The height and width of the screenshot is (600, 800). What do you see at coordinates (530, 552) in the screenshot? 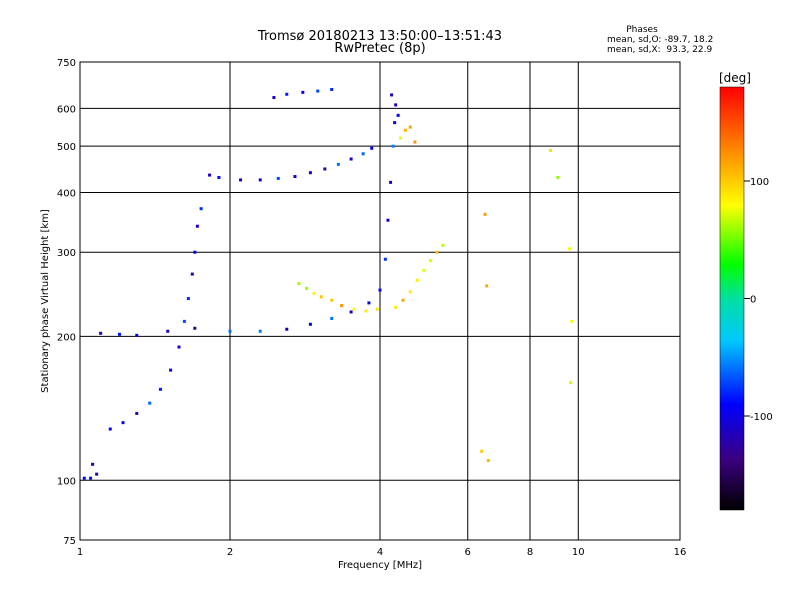
I see `x-tick-label: 8` at bounding box center [530, 552].